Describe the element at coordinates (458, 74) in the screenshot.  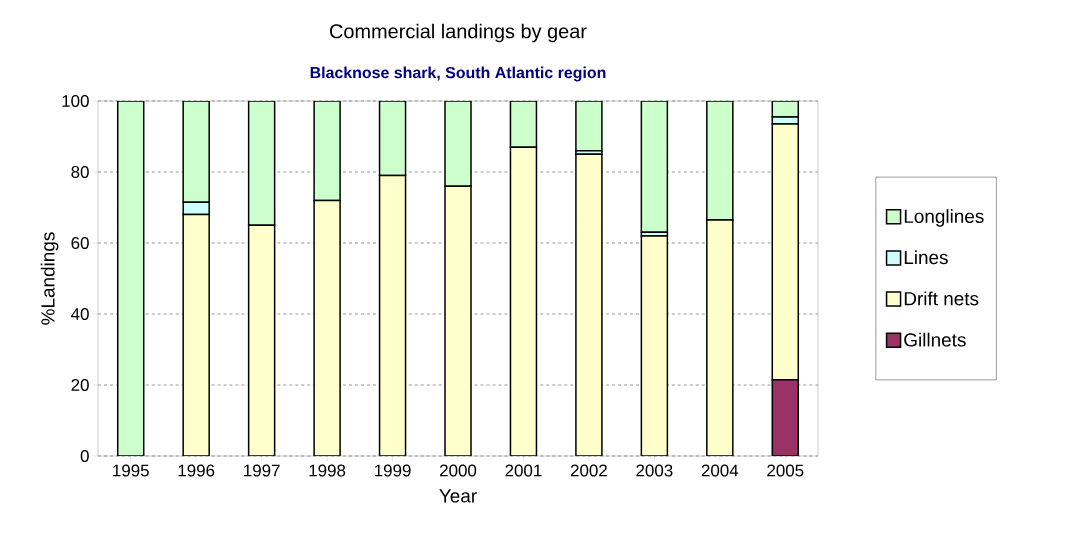
I see `chart-subtitle: Blacknose shark, South Atlantic region` at that location.